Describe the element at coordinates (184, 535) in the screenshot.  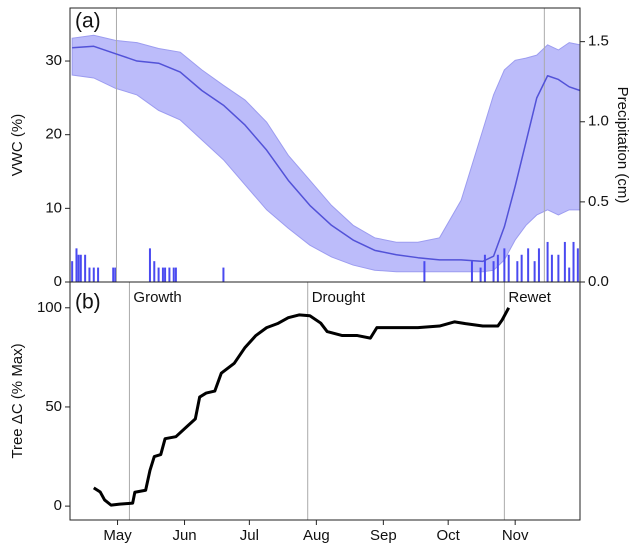
I see `x-tick-label: Jun` at that location.